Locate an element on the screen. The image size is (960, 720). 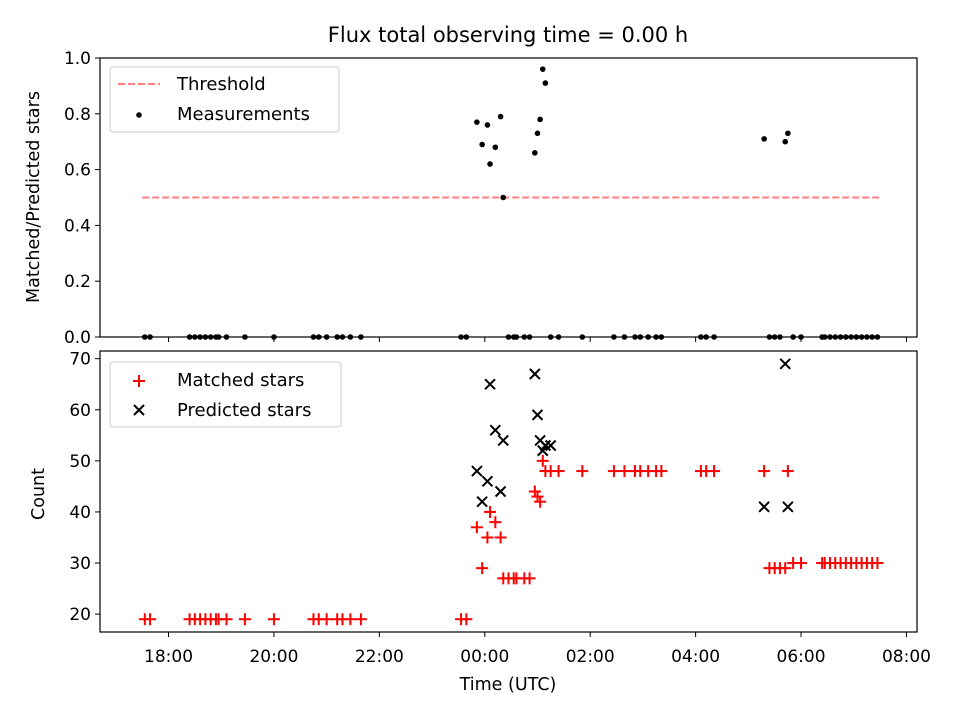
x-tick-label: 22:00 is located at coordinates (379, 657).